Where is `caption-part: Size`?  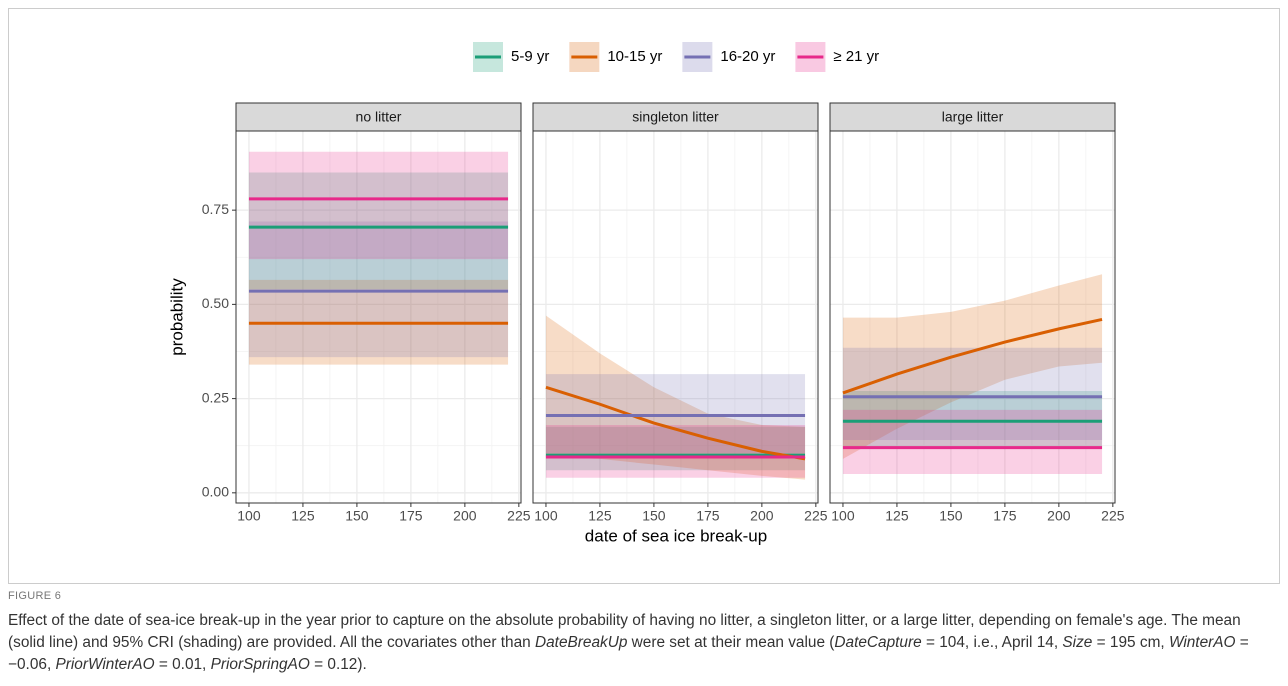 caption-part: Size is located at coordinates (1077, 642).